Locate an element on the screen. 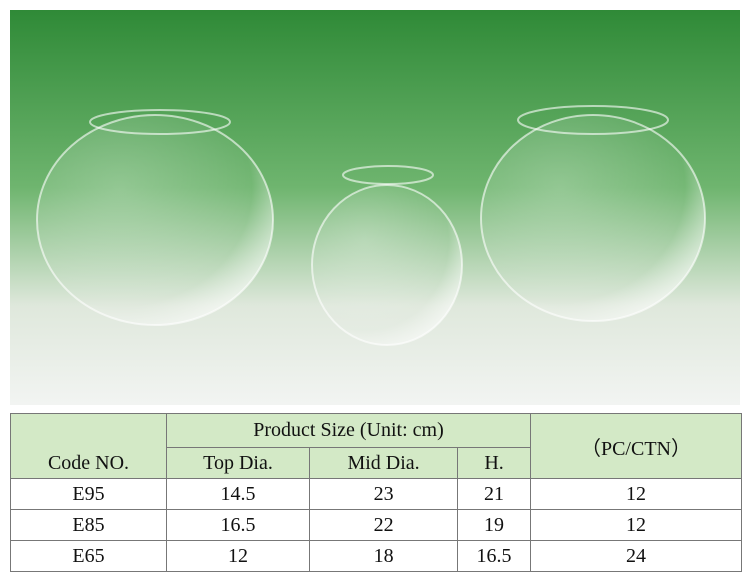 The width and height of the screenshot is (750, 580). table-cell: E85 is located at coordinates (88, 525).